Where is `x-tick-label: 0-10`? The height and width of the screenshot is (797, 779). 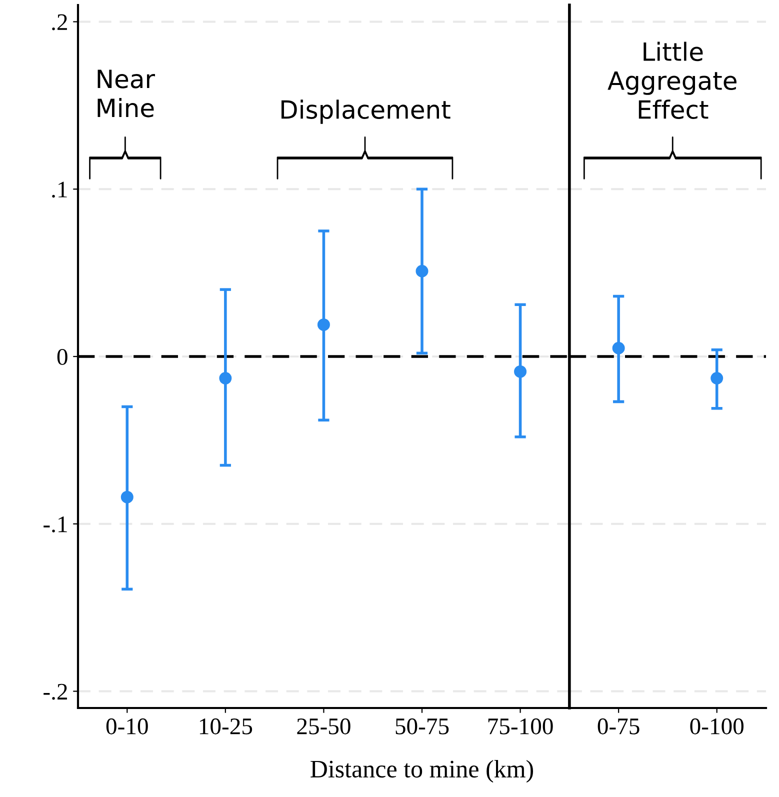
x-tick-label: 0-10 is located at coordinates (127, 726).